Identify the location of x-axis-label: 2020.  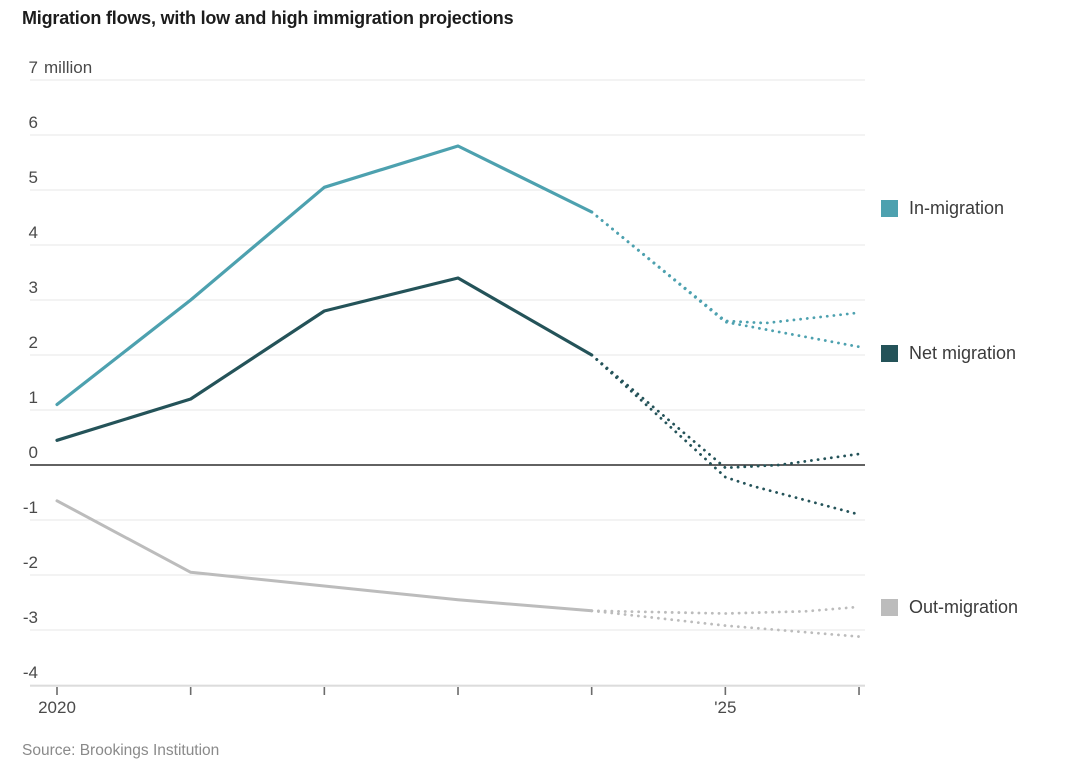
(57, 707).